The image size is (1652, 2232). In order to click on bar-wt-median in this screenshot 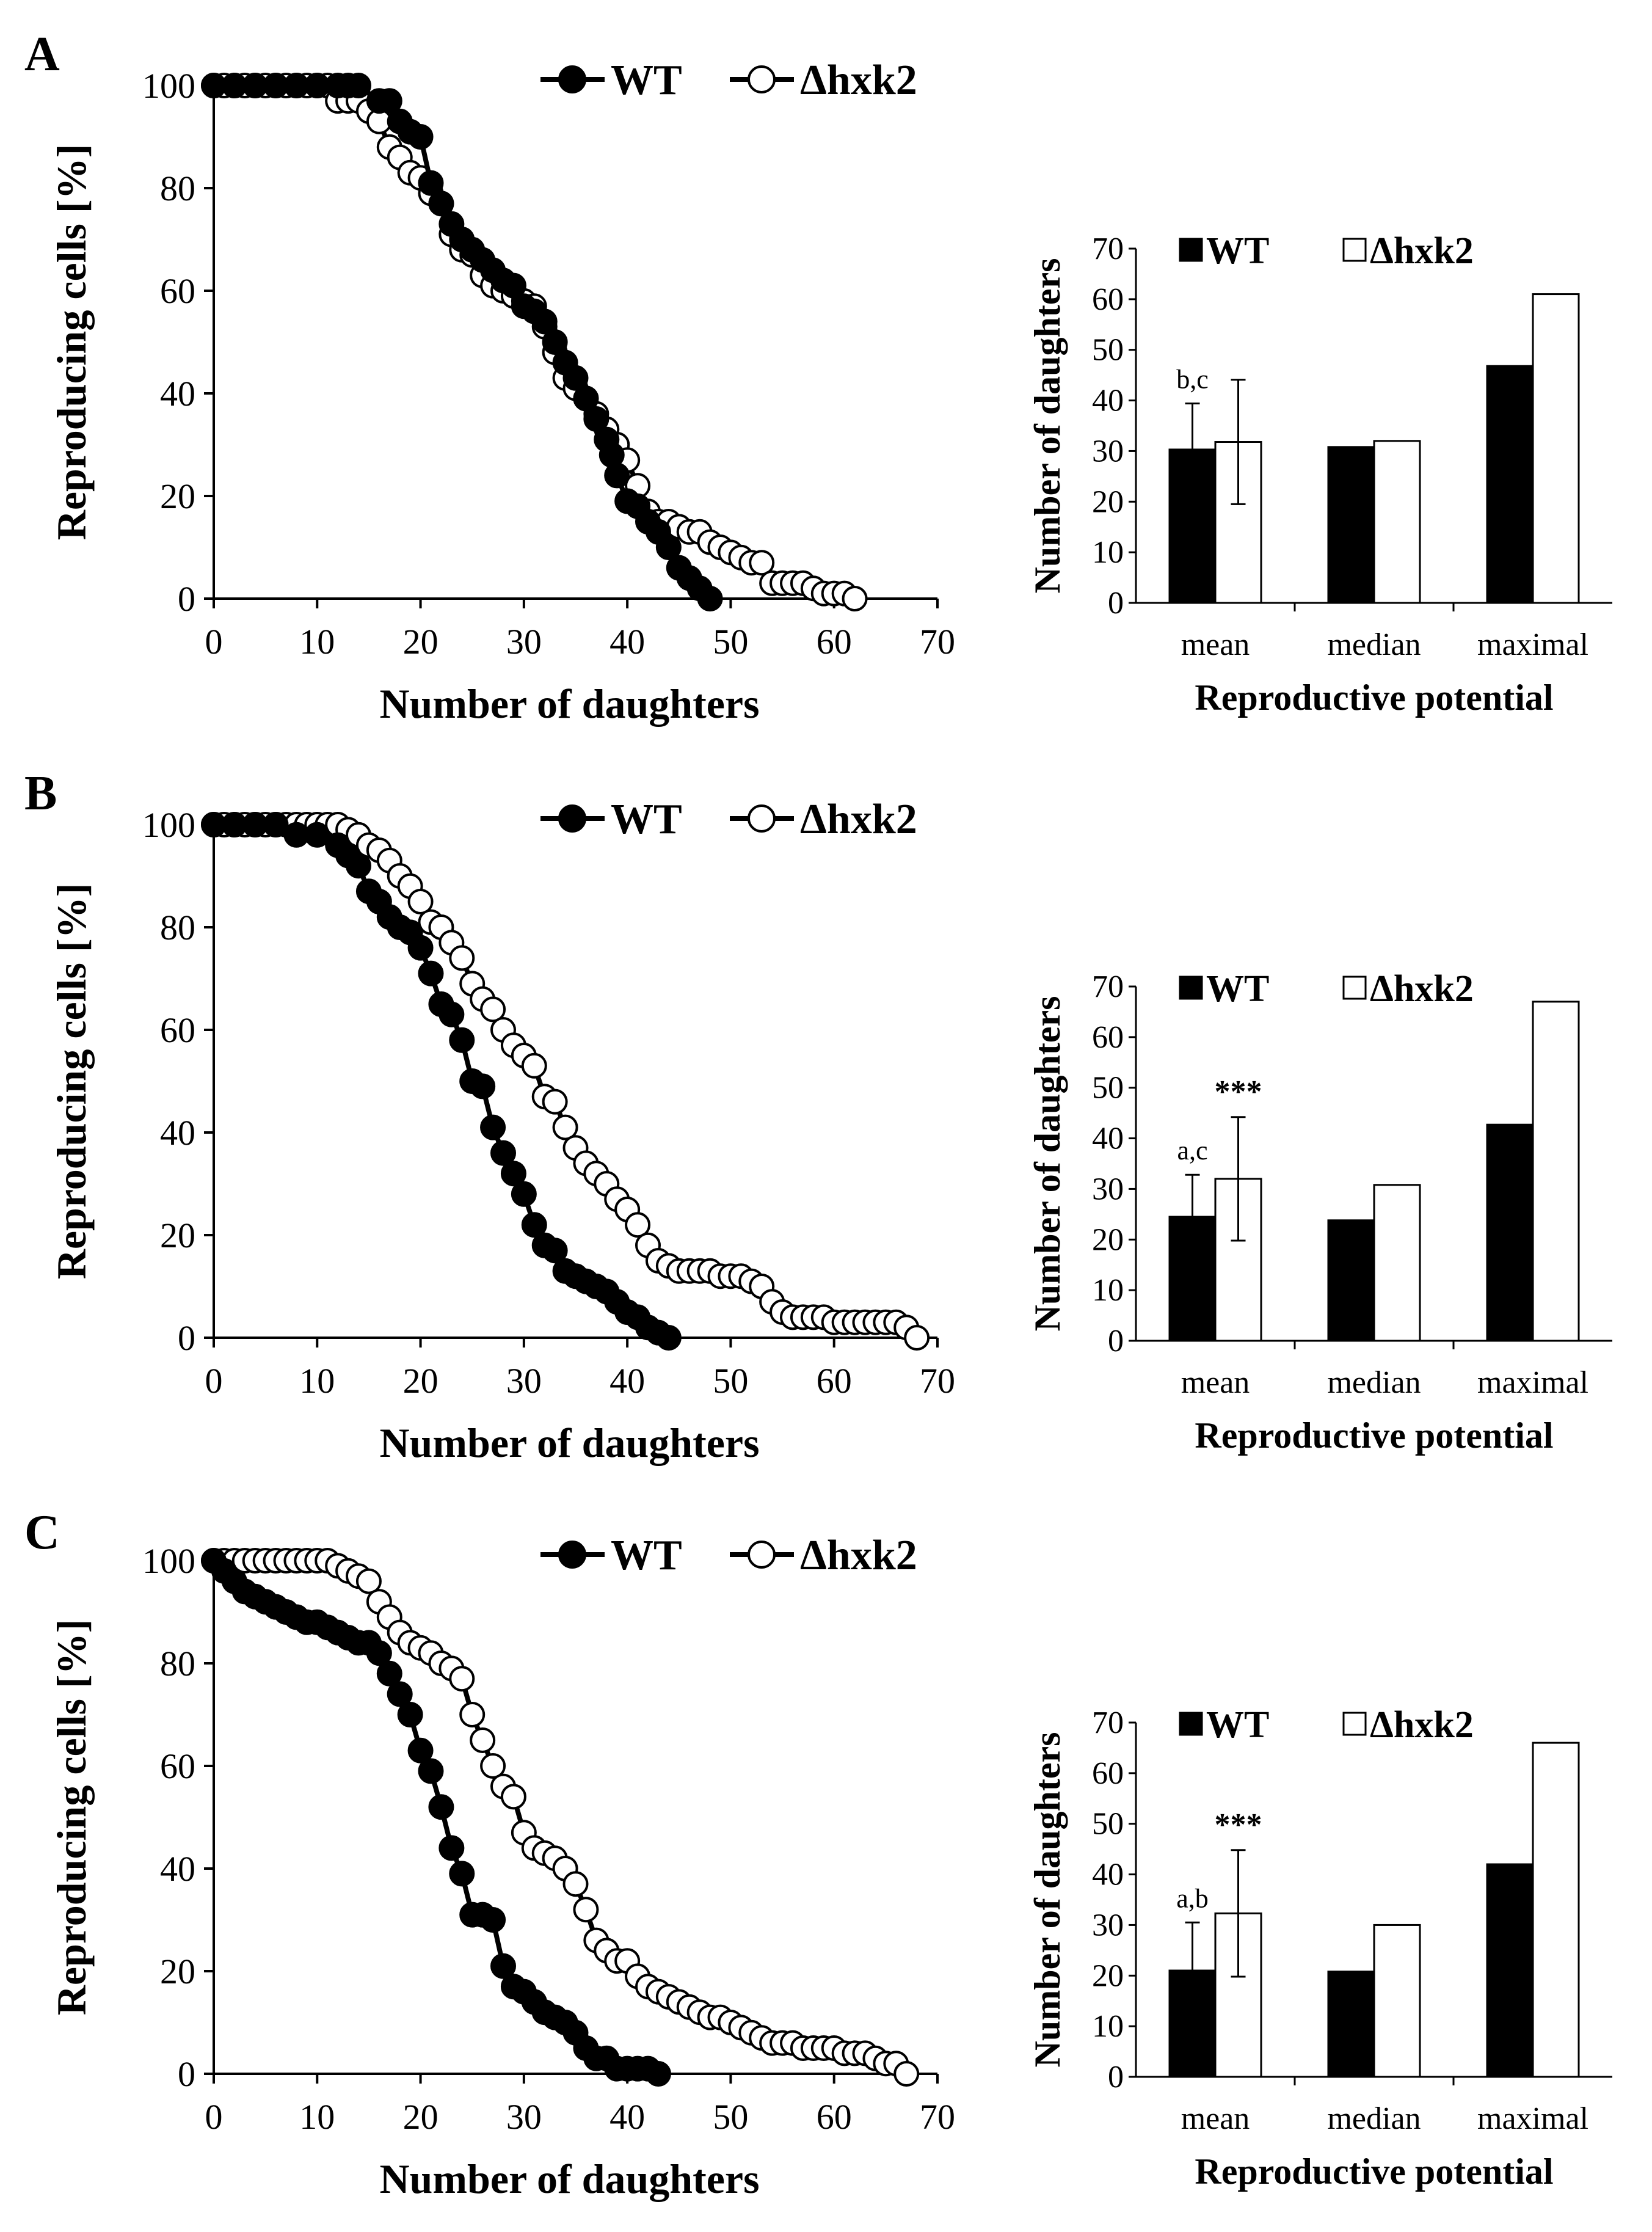, I will do `click(1351, 2025)`.